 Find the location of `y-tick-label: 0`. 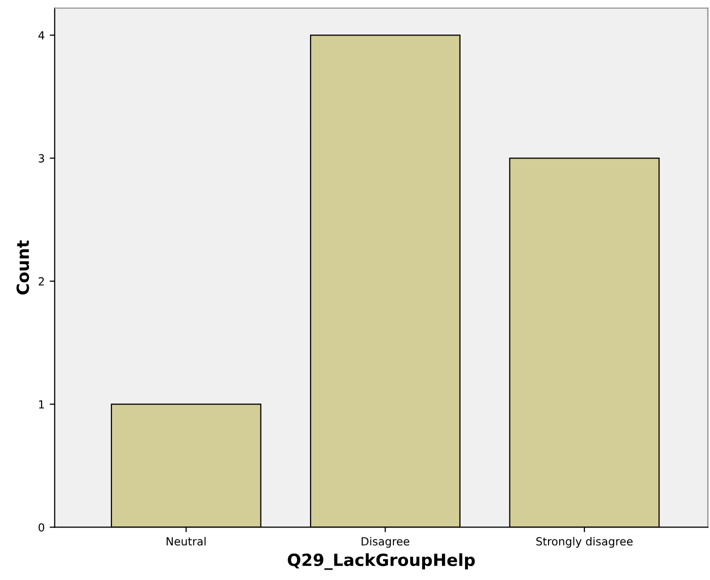

y-tick-label: 0 is located at coordinates (41, 527).